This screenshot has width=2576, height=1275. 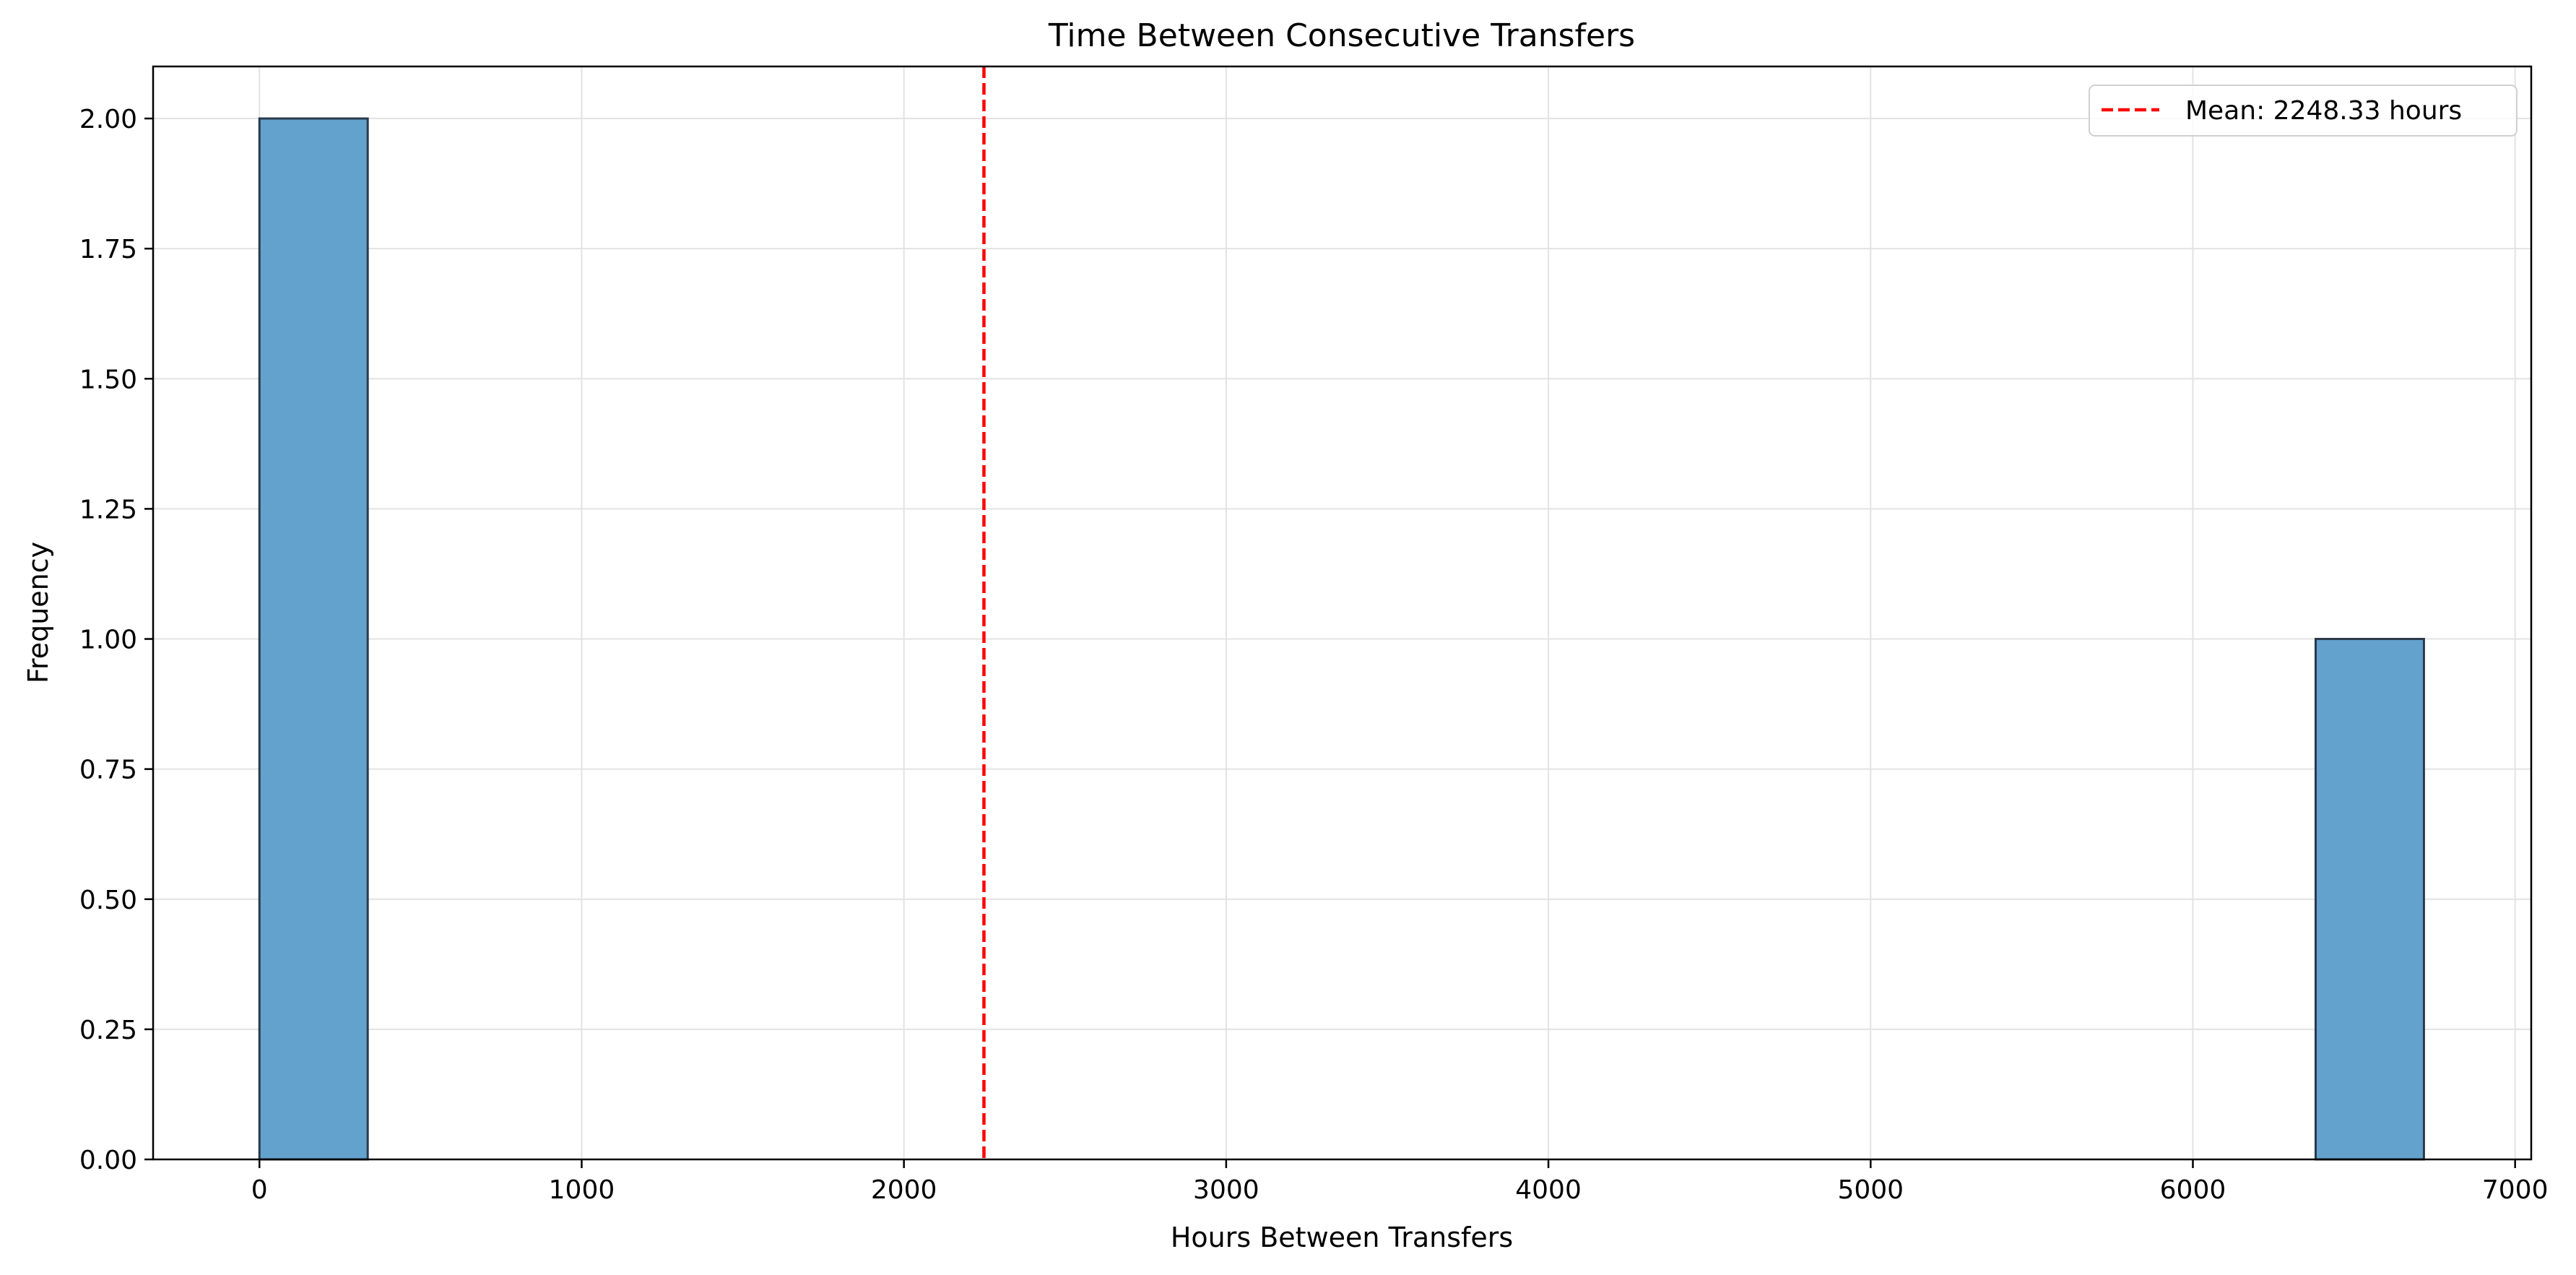 I want to click on x-tick-label: 1000, so click(x=582, y=1190).